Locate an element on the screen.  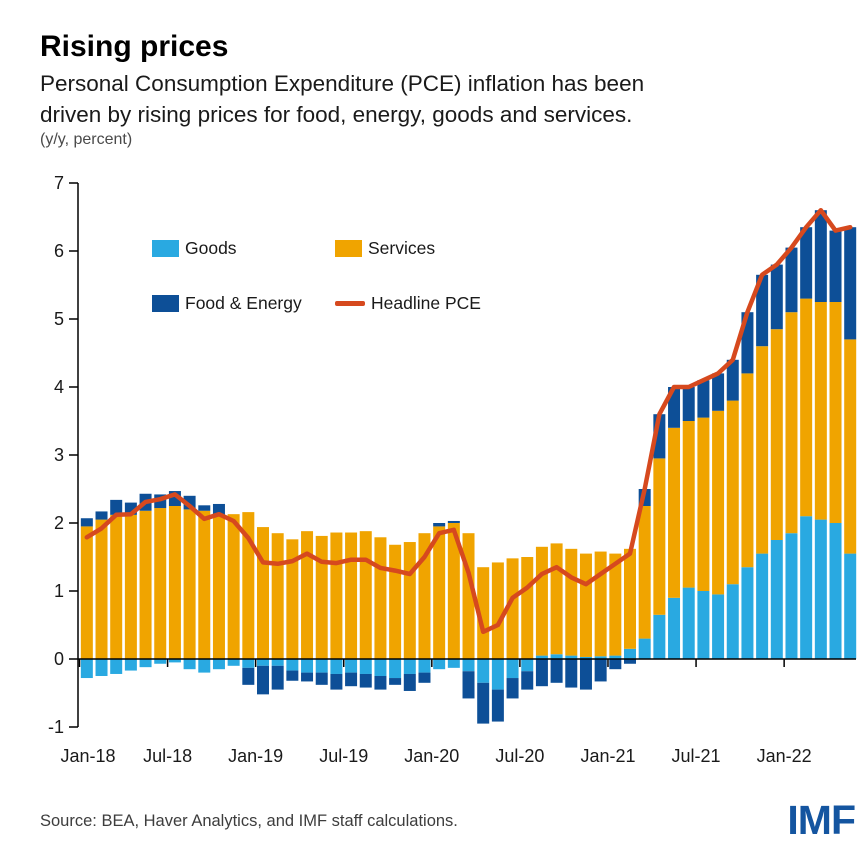
svg-text: Jan-19 is located at coordinates (255, 756).